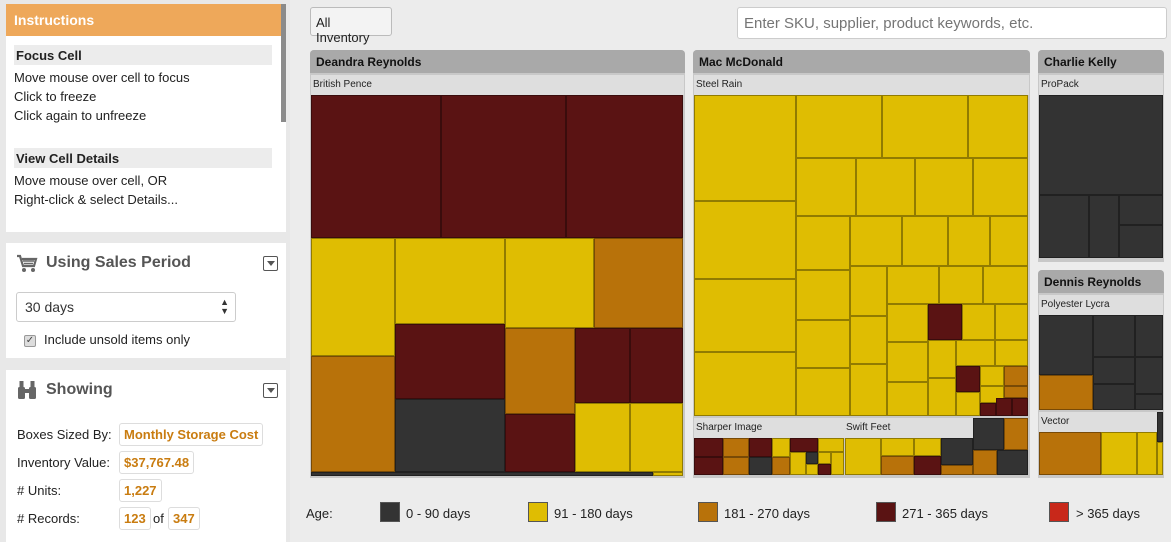 The width and height of the screenshot is (1171, 542). I want to click on sales-period-collapse-icon, so click(270, 263).